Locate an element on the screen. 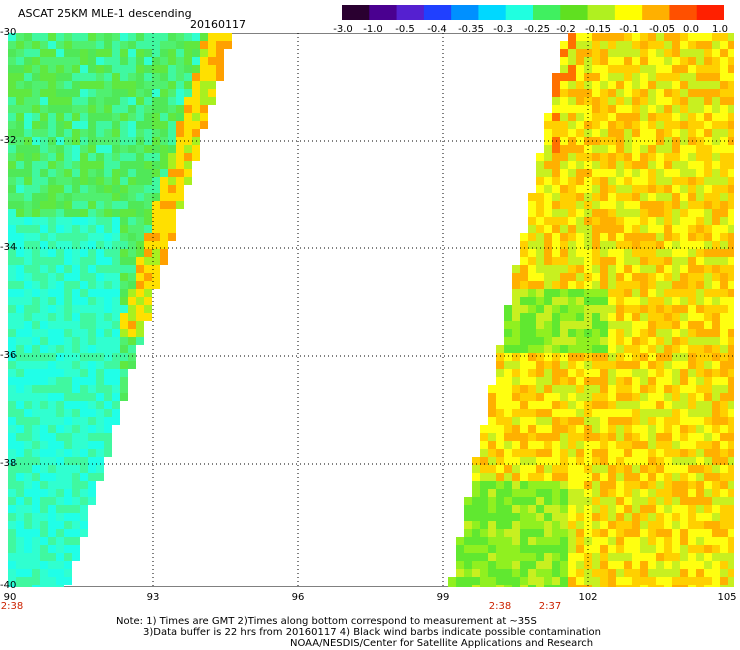 The height and width of the screenshot is (650, 740). lat-label: -34 is located at coordinates (8, 247).